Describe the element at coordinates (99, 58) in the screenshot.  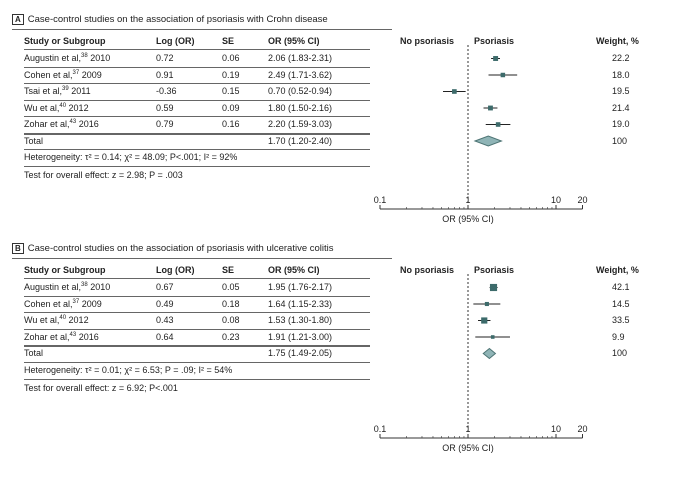
I see `study-year: 2010` at that location.